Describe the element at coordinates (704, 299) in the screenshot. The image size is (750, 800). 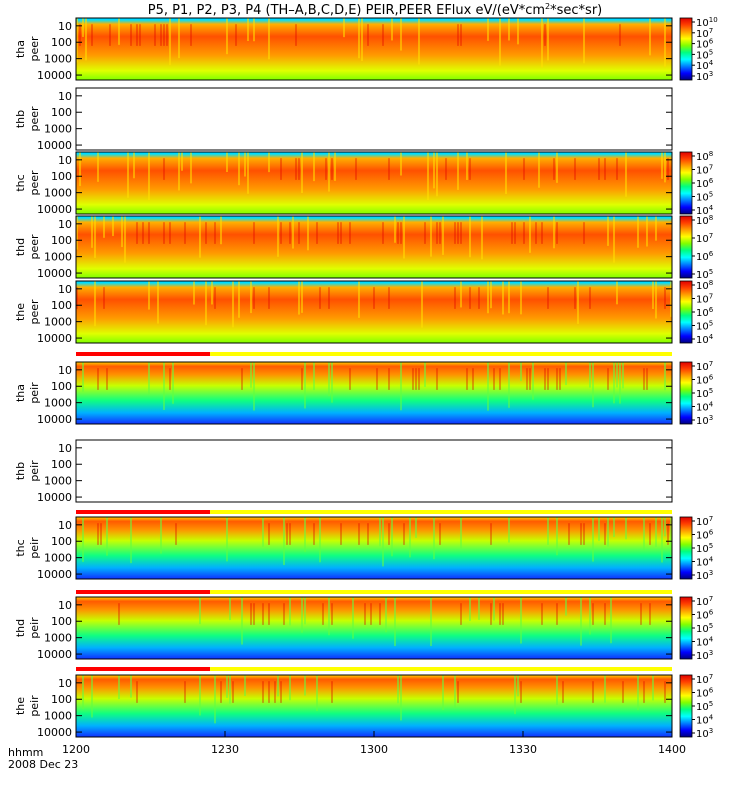
I see `colorbar-tick-label: 107` at that location.